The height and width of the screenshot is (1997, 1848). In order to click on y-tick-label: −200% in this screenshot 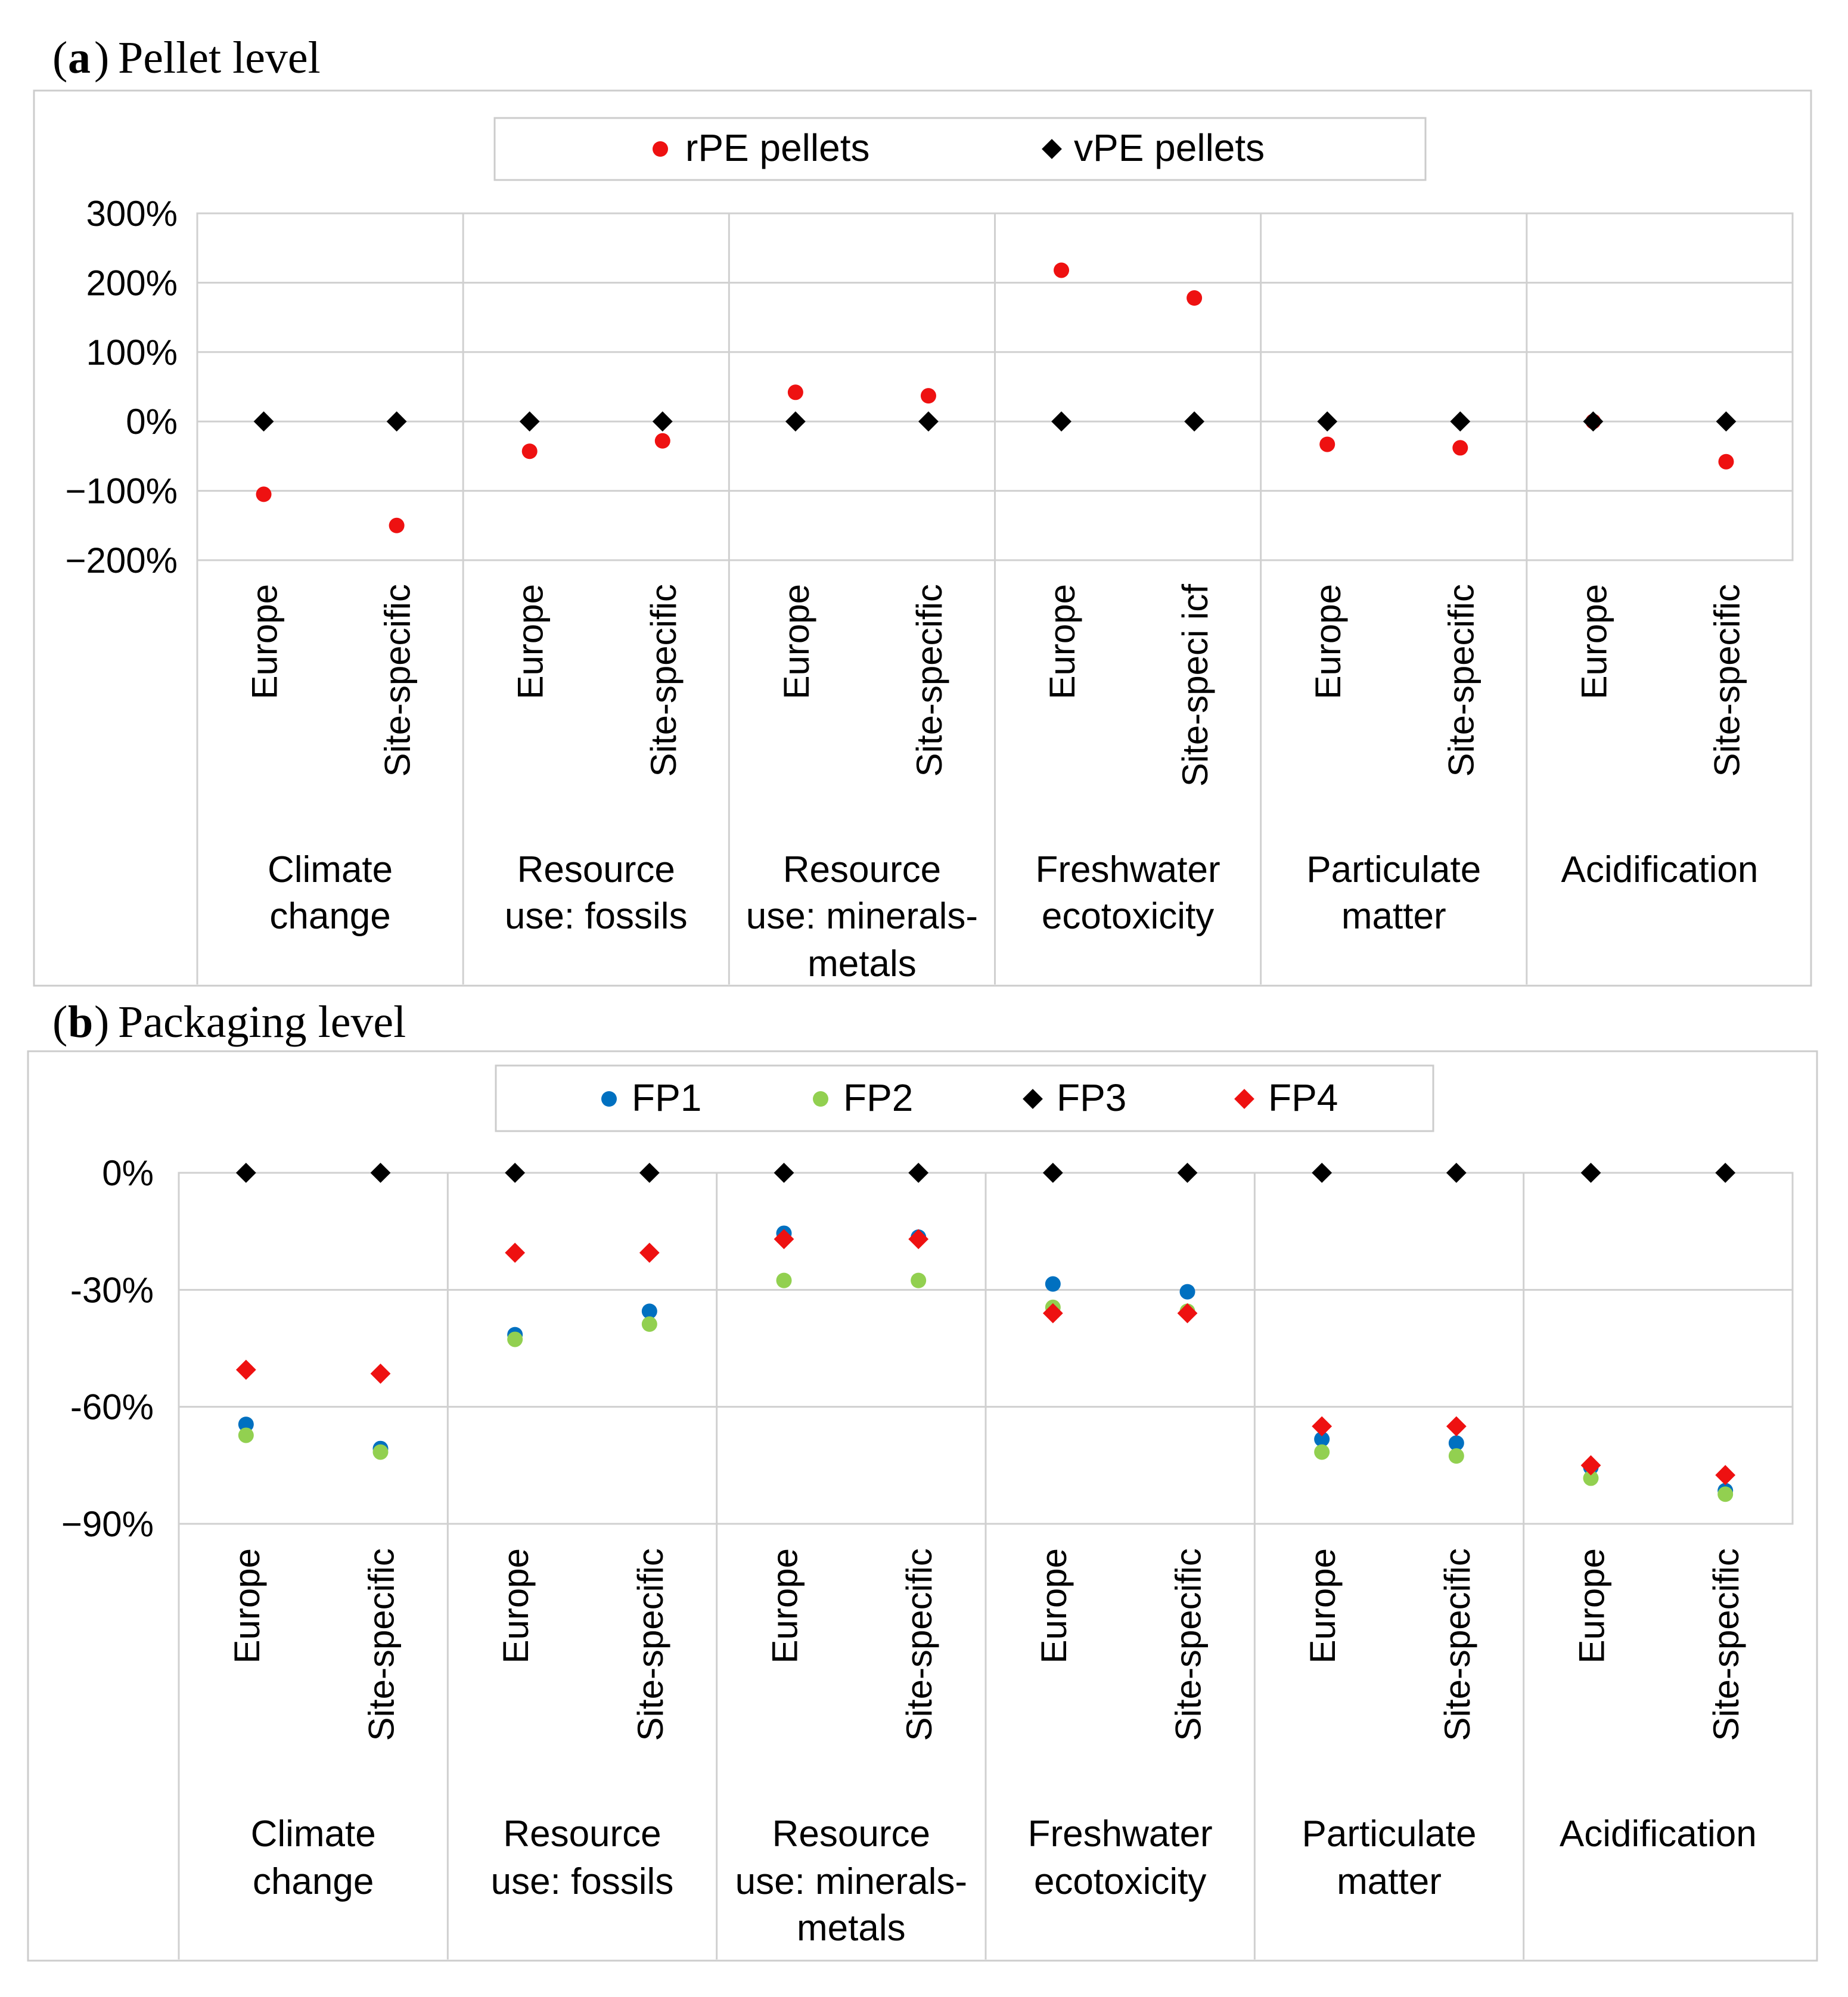, I will do `click(122, 560)`.